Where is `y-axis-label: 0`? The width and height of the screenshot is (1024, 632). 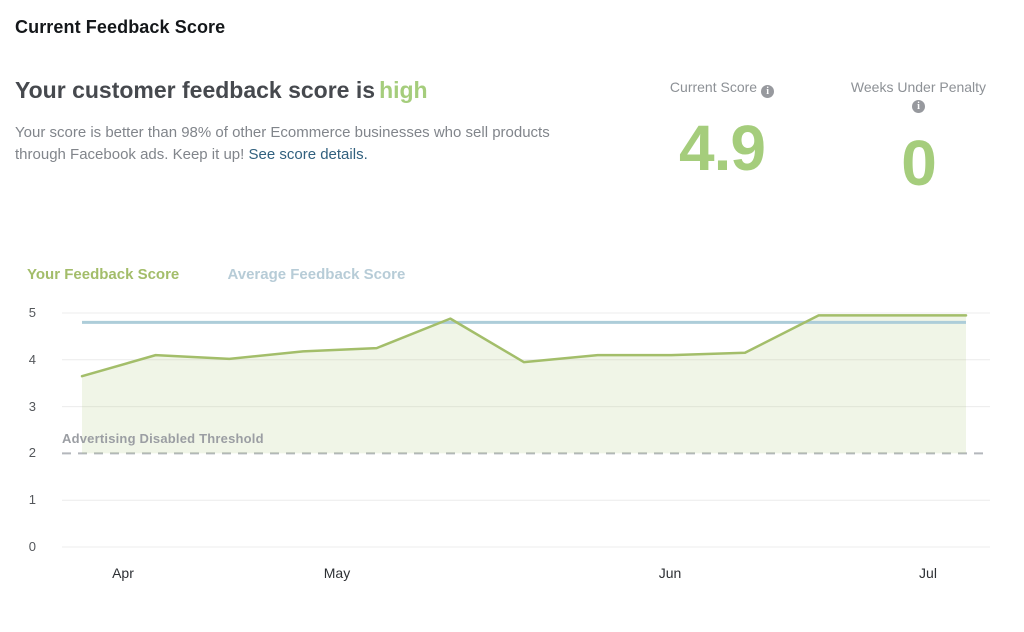
y-axis-label: 0 is located at coordinates (32, 546).